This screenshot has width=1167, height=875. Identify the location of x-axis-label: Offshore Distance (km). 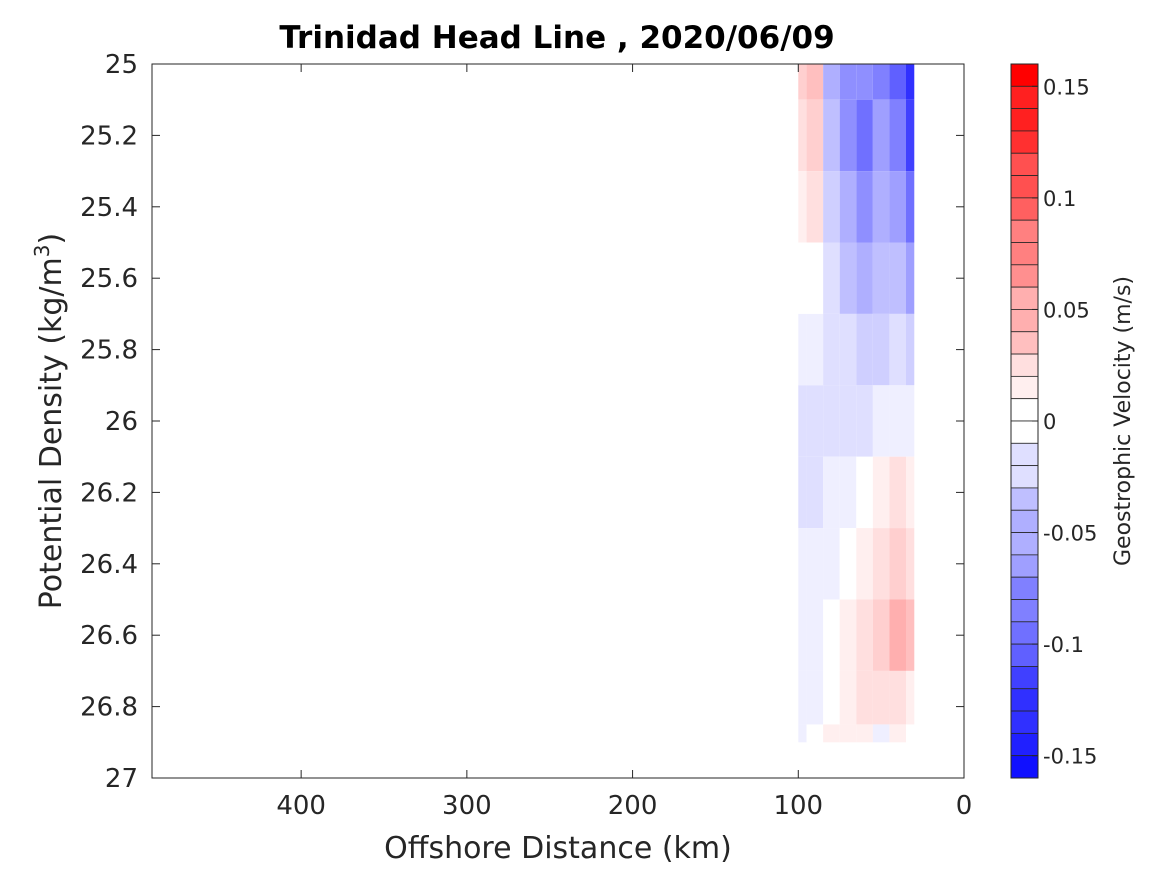
(558, 848).